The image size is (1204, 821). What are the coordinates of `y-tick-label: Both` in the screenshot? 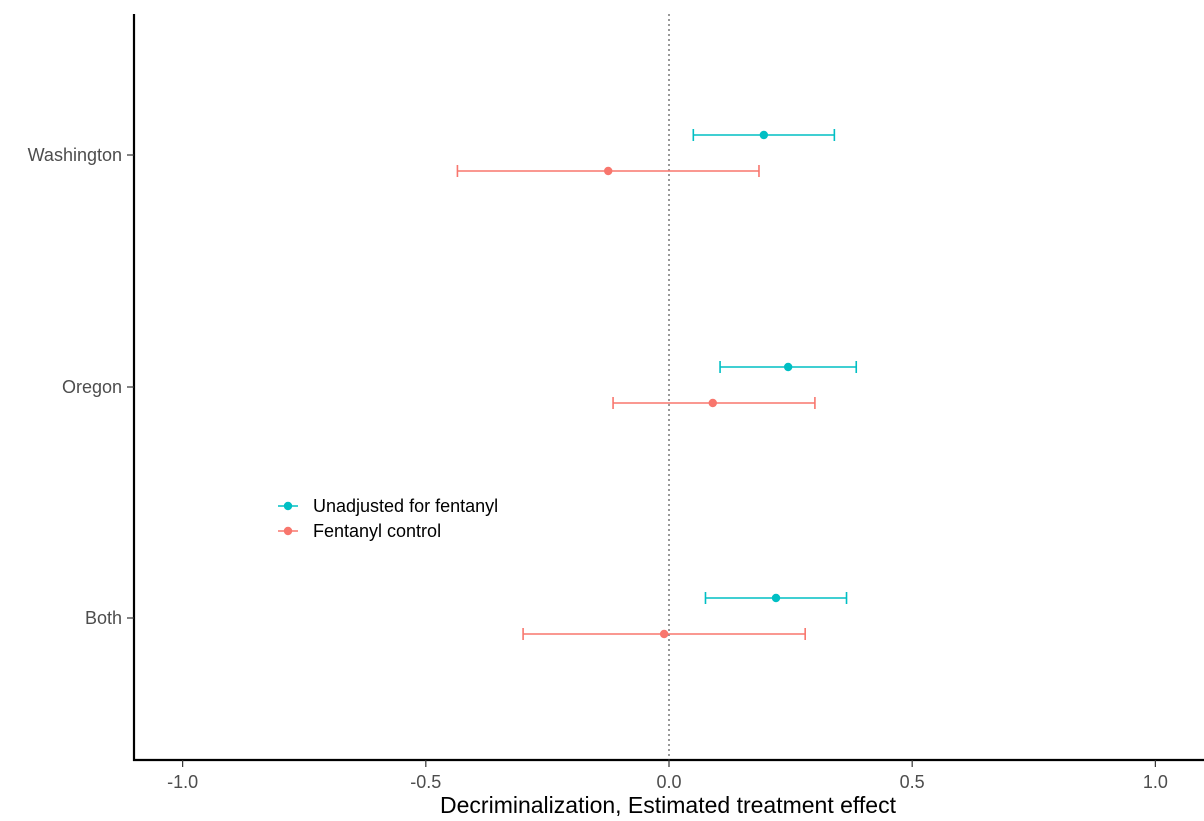 It's located at (103, 618).